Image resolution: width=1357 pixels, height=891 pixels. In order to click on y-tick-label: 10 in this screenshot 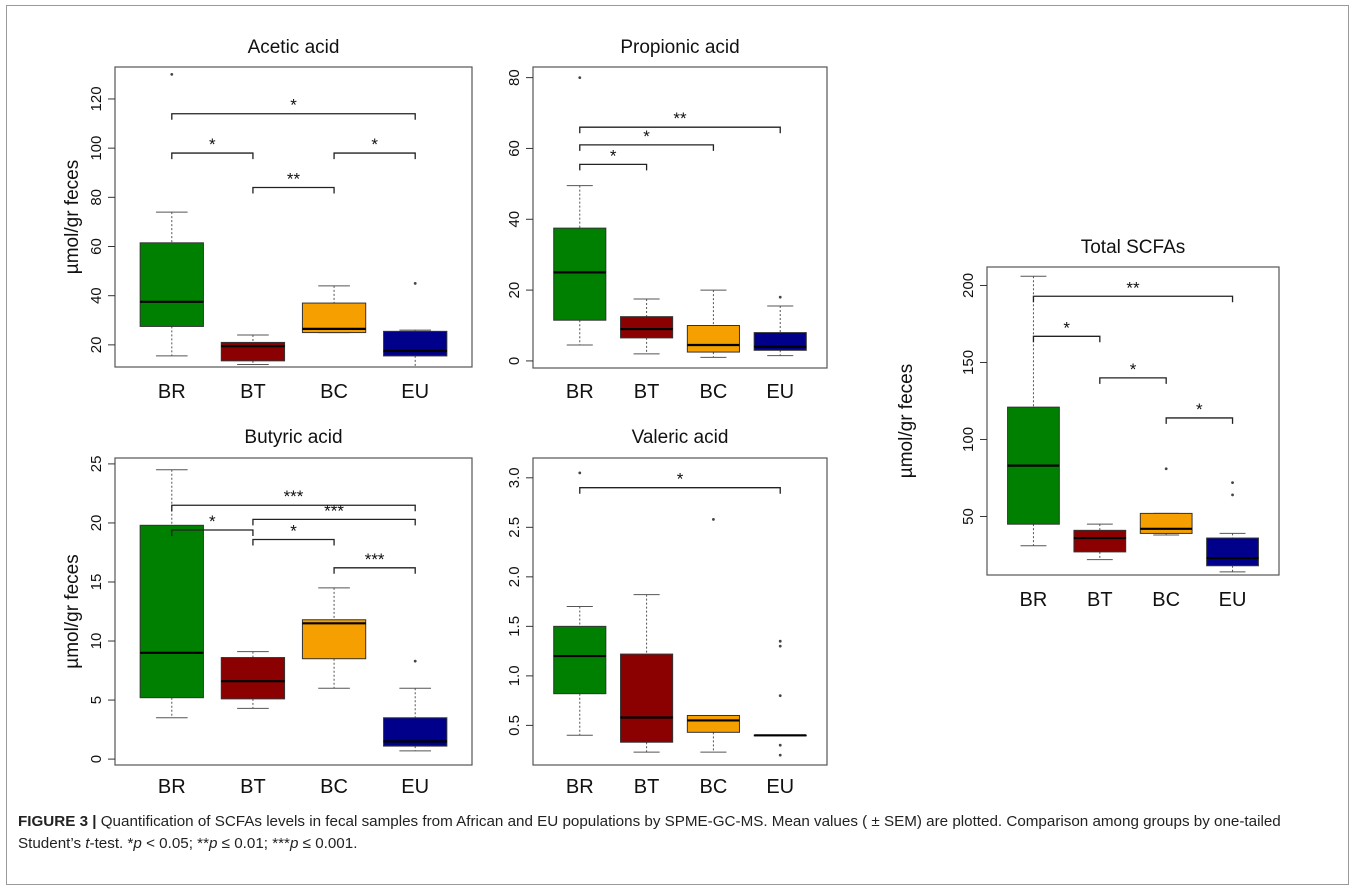, I will do `click(96, 641)`.